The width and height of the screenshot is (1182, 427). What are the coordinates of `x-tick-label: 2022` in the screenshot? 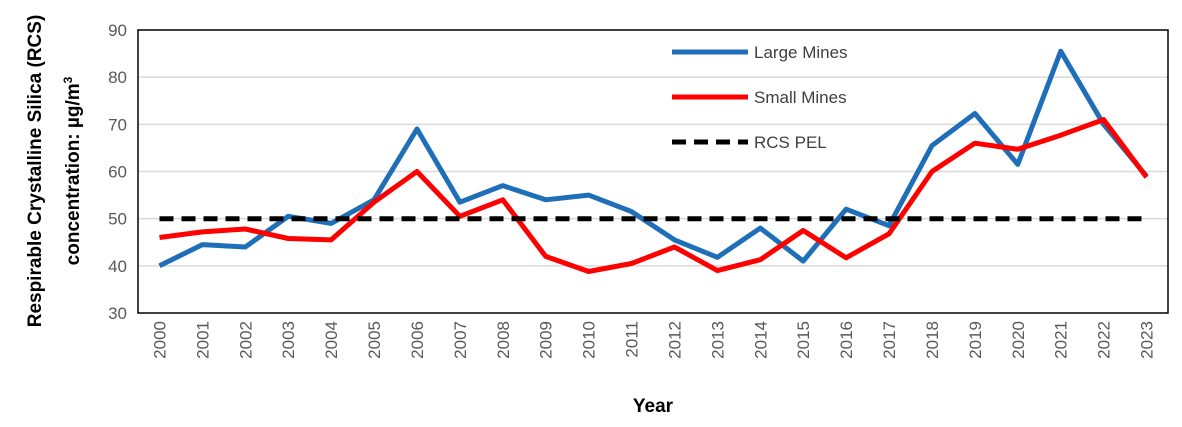 It's located at (1104, 340).